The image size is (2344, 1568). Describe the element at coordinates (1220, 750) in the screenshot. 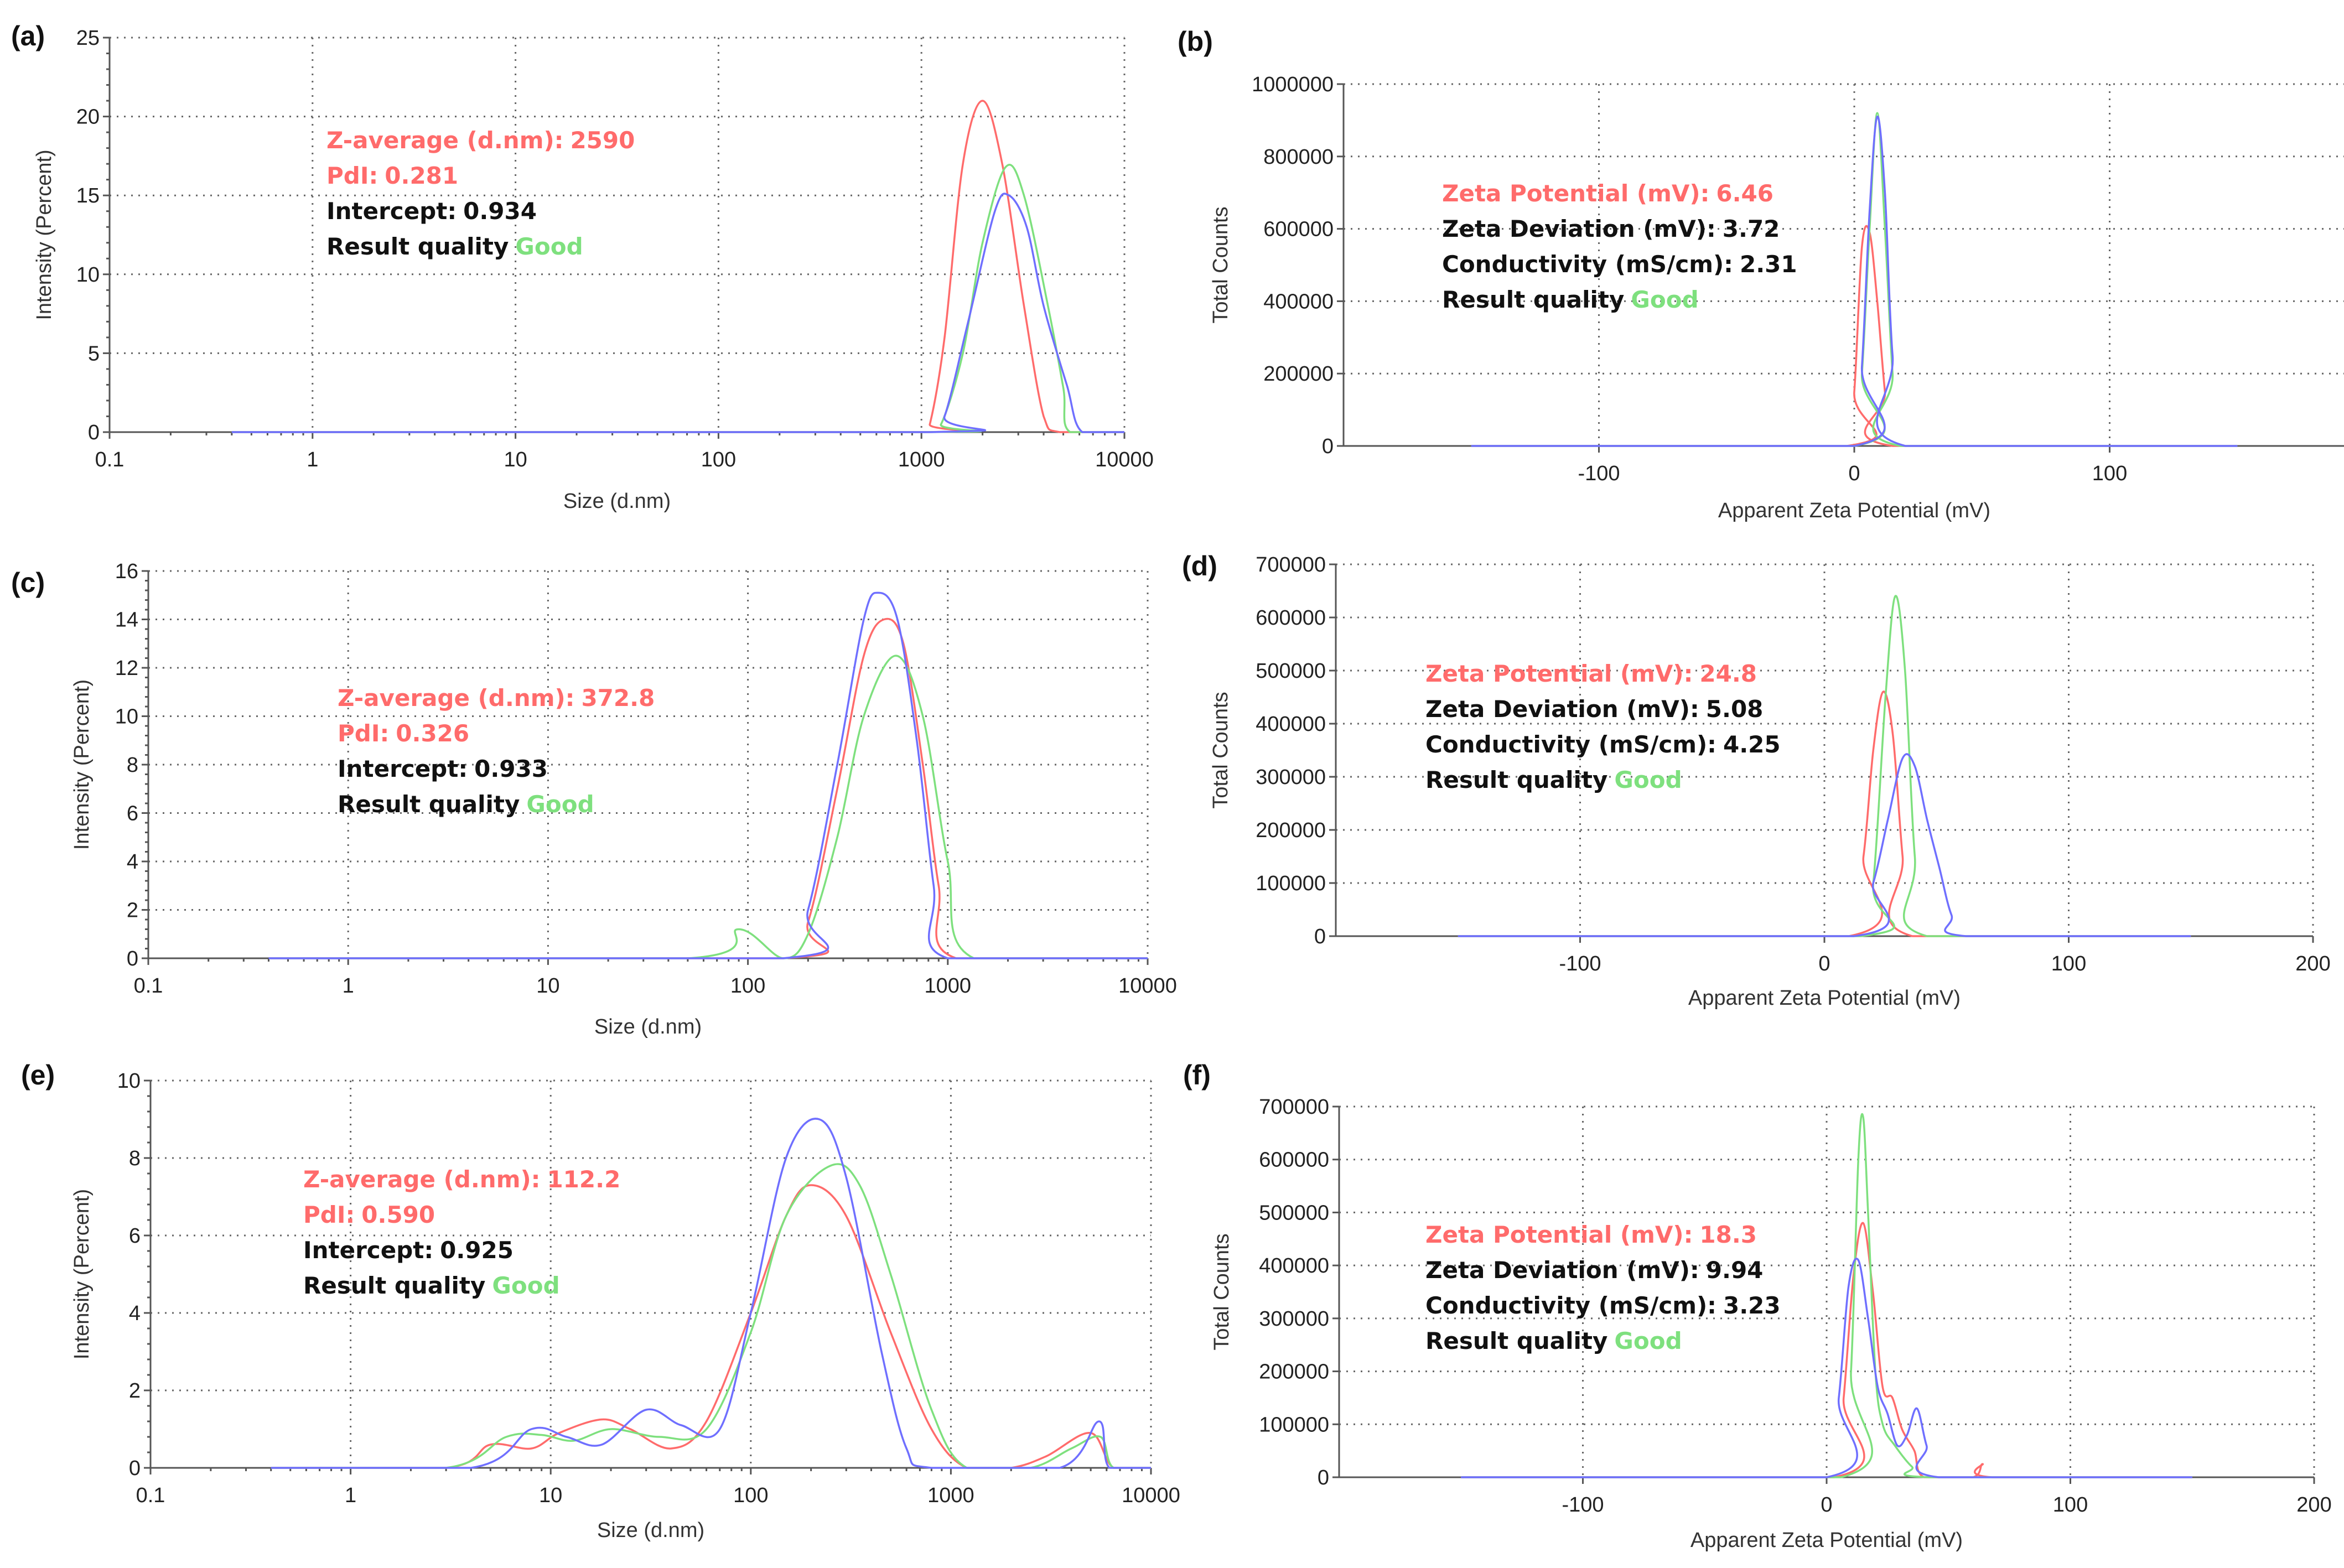

I see `y-axis-label: Total Counts` at that location.